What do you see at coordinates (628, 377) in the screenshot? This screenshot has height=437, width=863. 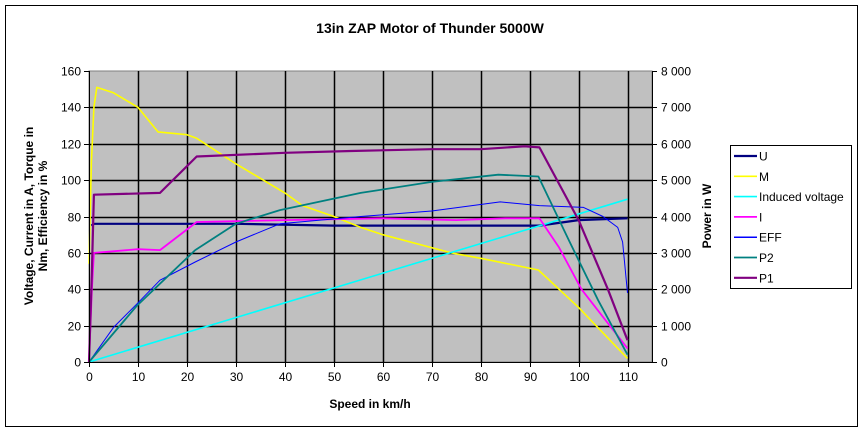 I see `x-tick-label: 110` at bounding box center [628, 377].